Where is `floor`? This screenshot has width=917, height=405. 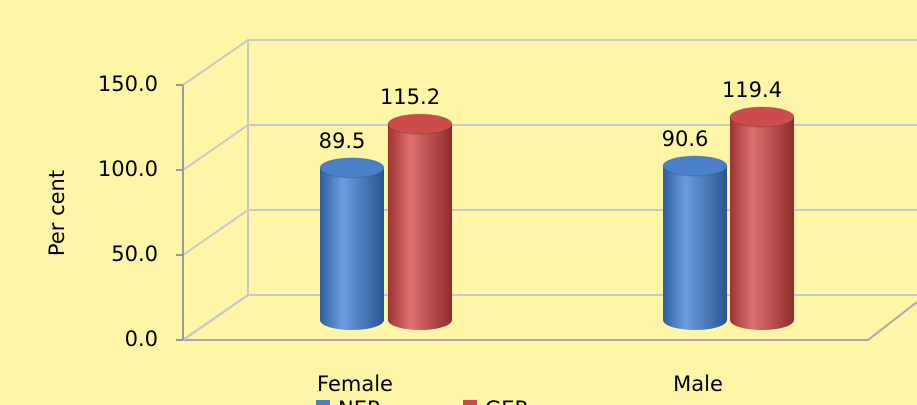
floor is located at coordinates (549, 317).